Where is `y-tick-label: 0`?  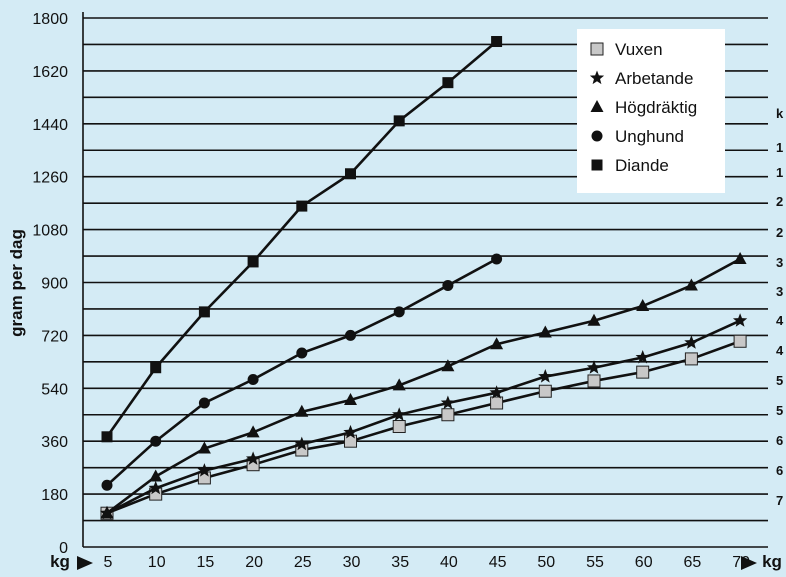
y-tick-label: 0 is located at coordinates (63, 548).